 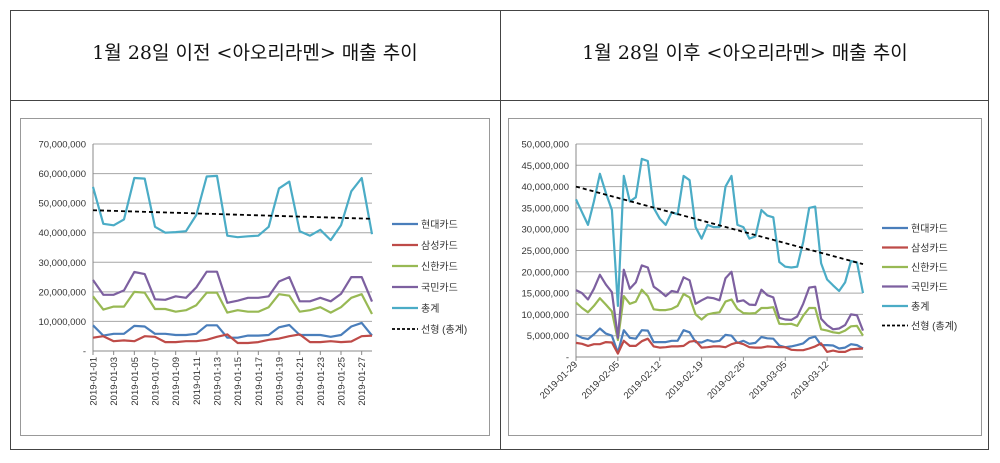 I want to click on x-tick-label: 2019-01-21, so click(x=300, y=381).